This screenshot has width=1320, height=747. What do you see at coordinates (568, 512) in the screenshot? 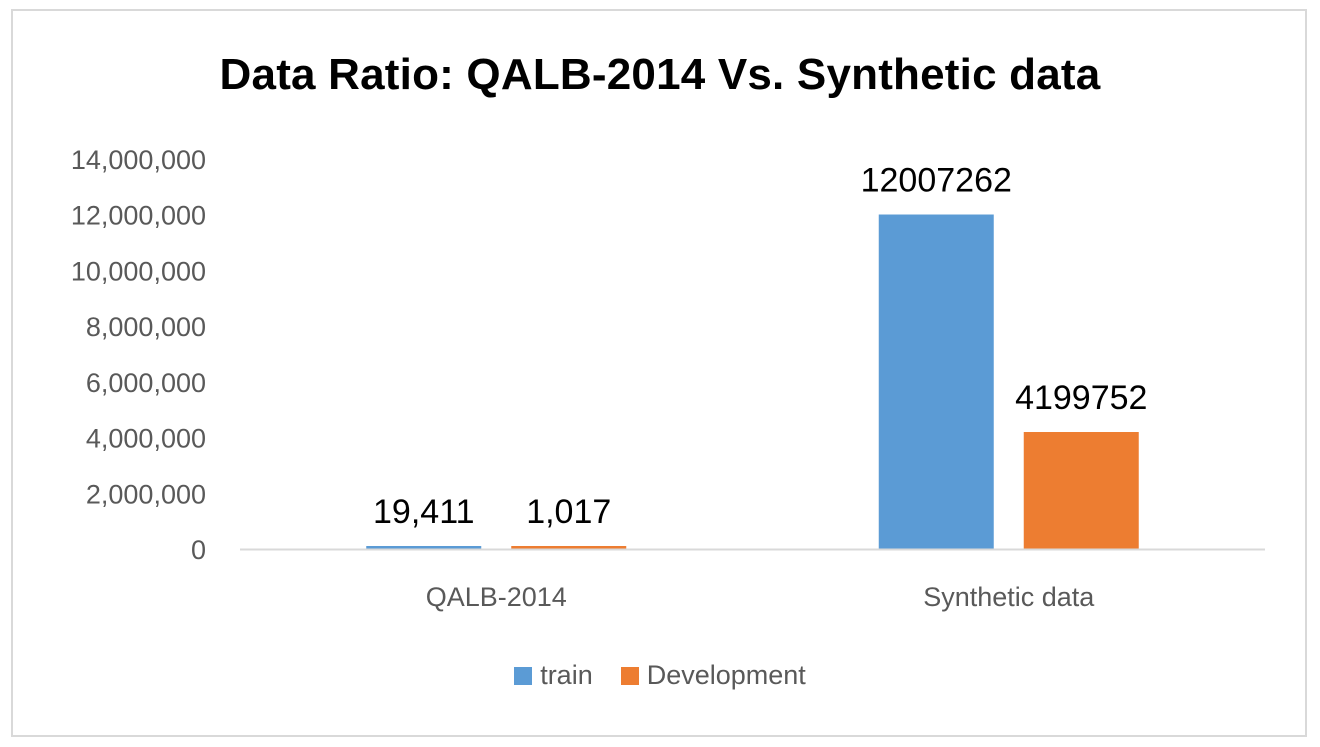
I see `data-label: 1,017` at bounding box center [568, 512].